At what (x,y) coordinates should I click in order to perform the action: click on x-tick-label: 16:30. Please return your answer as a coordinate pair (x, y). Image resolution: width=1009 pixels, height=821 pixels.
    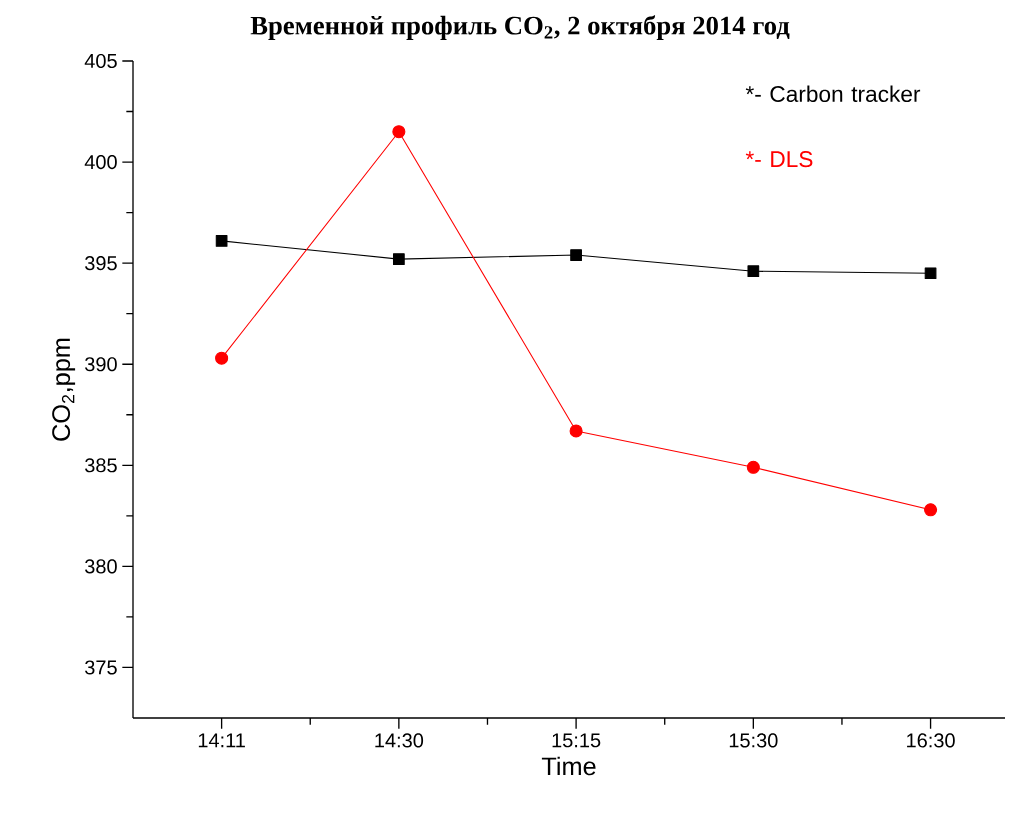
    Looking at the image, I should click on (931, 740).